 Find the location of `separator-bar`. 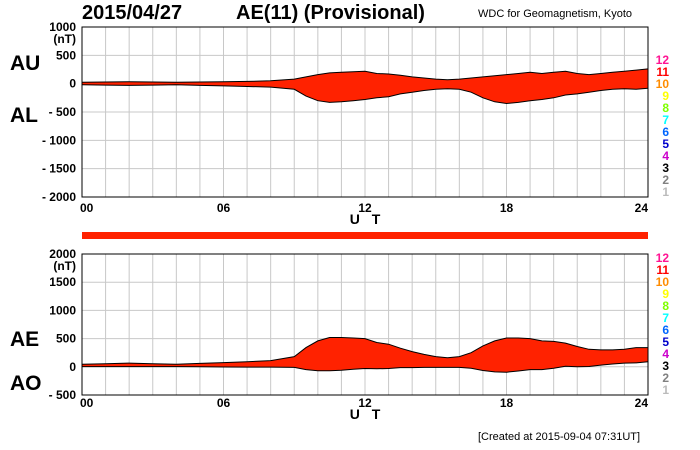

separator-bar is located at coordinates (365, 235).